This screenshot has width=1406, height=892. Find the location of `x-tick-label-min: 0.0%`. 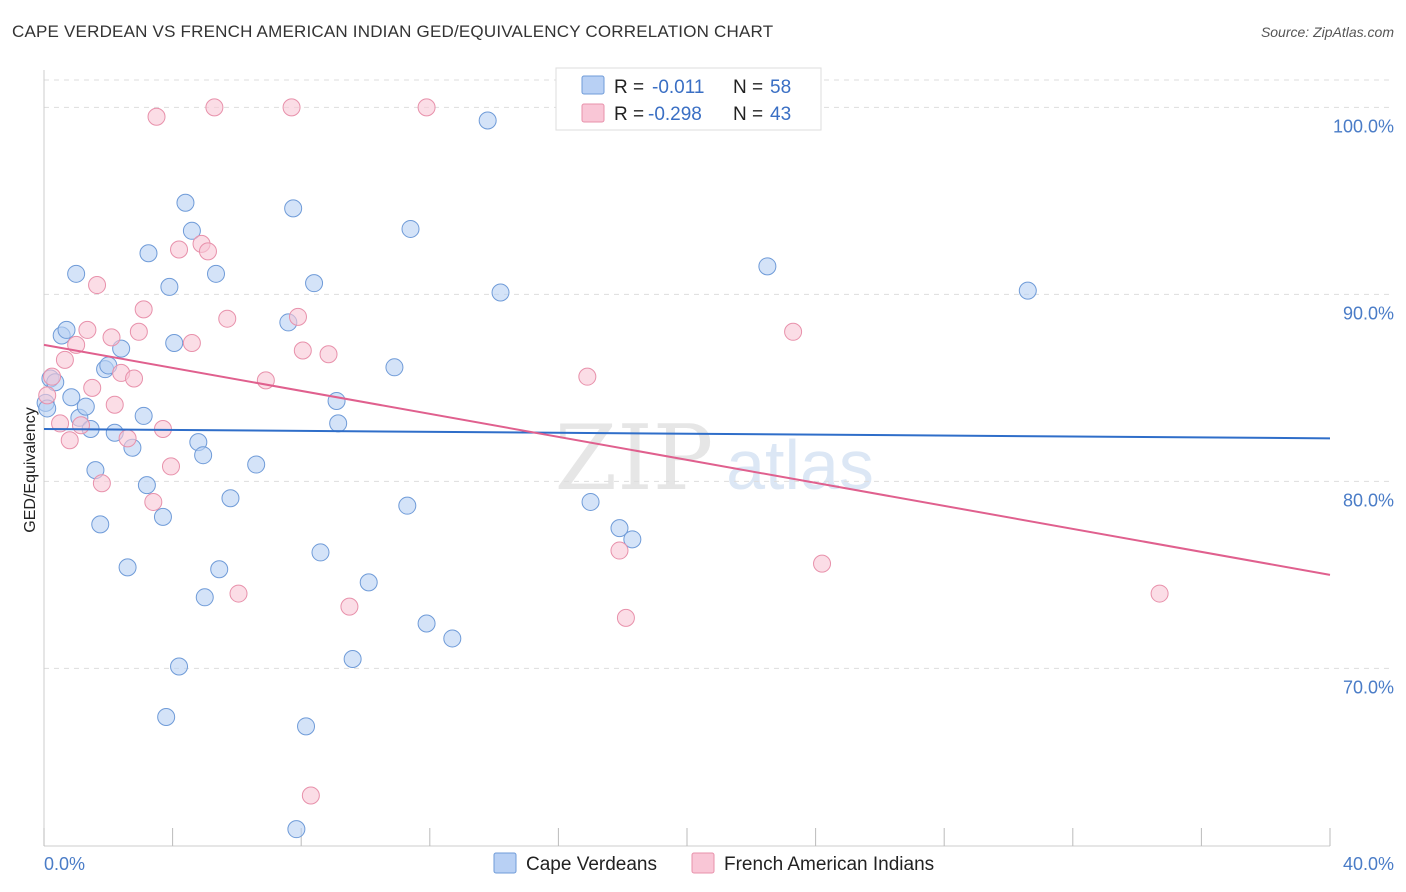

x-tick-label-min: 0.0% is located at coordinates (64, 864).